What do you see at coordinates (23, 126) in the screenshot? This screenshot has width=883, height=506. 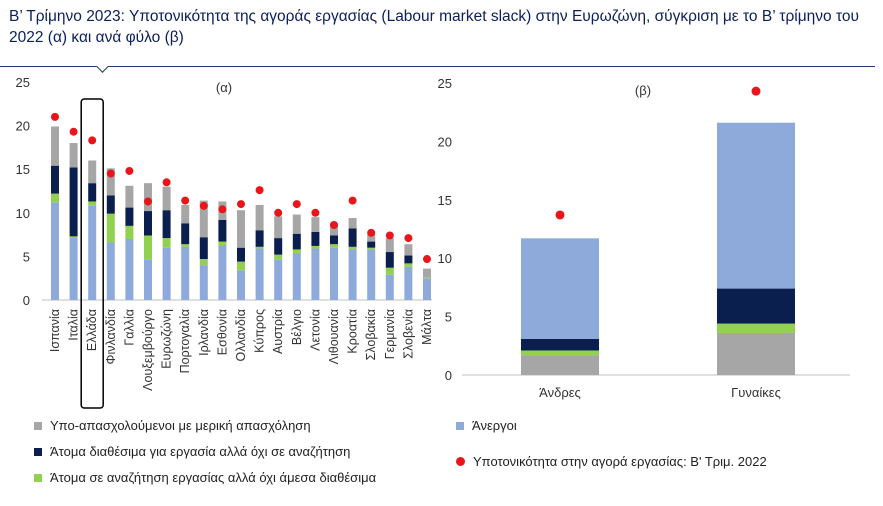 I see `a-ytick-label: 20` at bounding box center [23, 126].